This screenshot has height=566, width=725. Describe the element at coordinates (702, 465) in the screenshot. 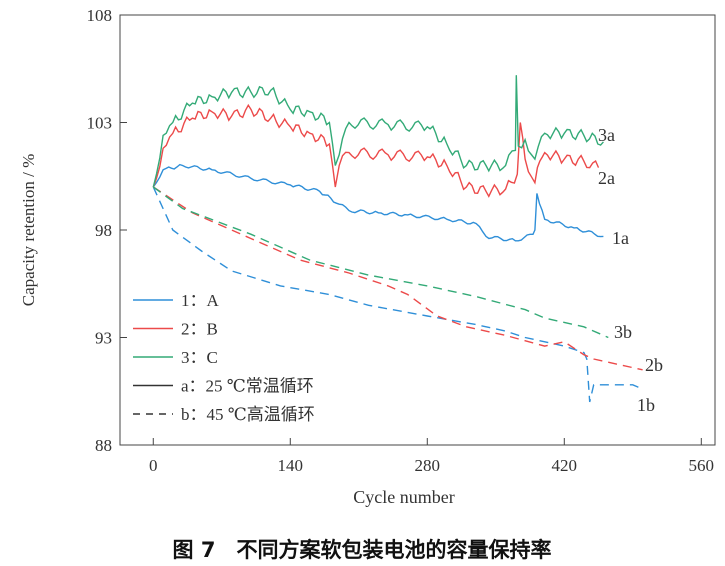

I see `x-tick-label: 560` at that location.